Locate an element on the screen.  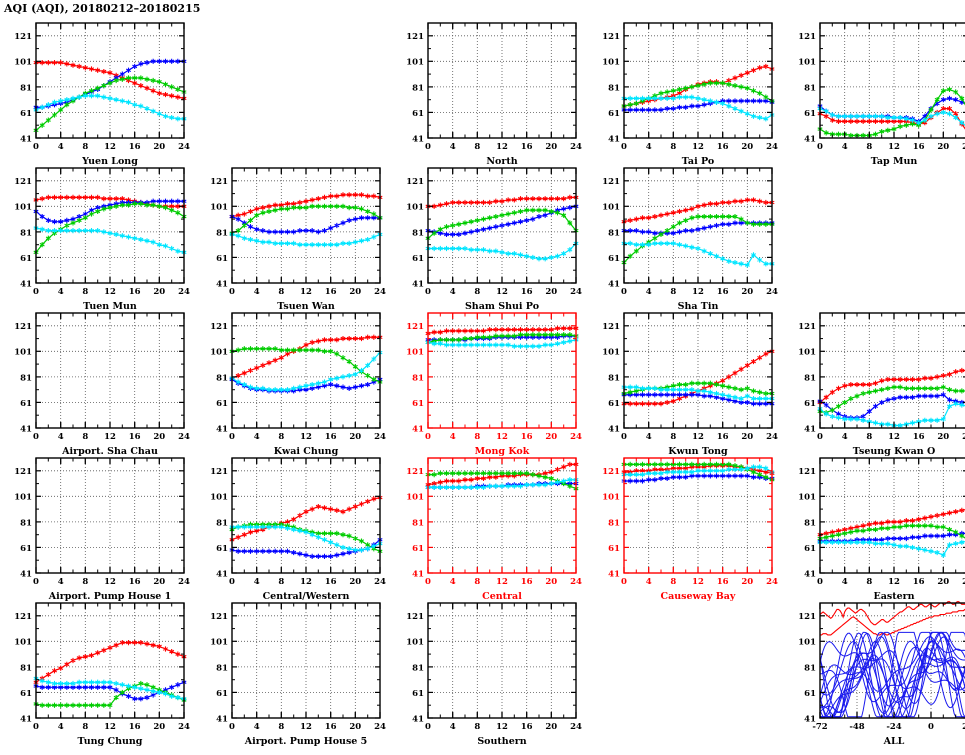
panel-kwai-chung: 41 61 81 101 121 0 4 8 12 16 20 24 Kwai Chung is located at coordinates (294, 382).